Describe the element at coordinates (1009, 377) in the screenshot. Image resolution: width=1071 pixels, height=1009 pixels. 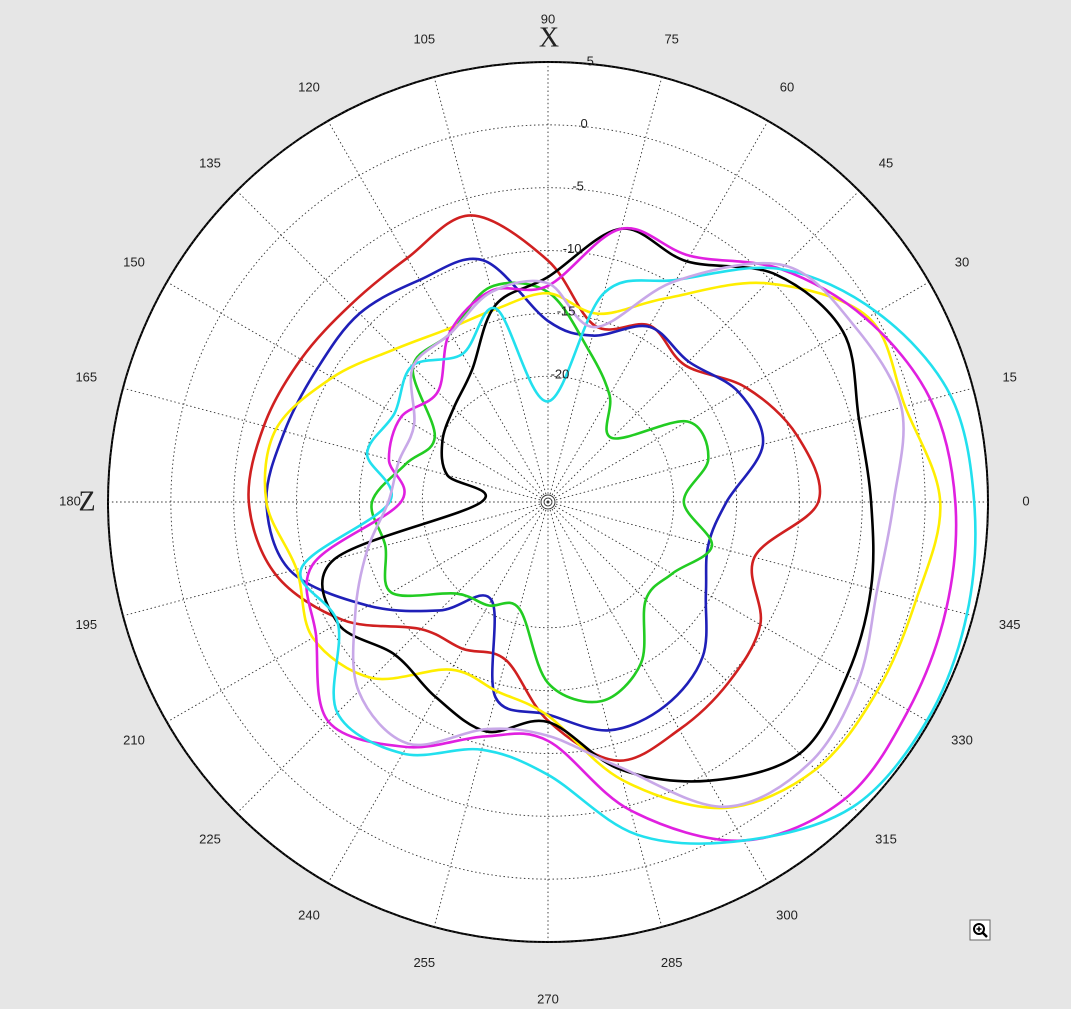
I see `angle-tick-label: 15` at that location.